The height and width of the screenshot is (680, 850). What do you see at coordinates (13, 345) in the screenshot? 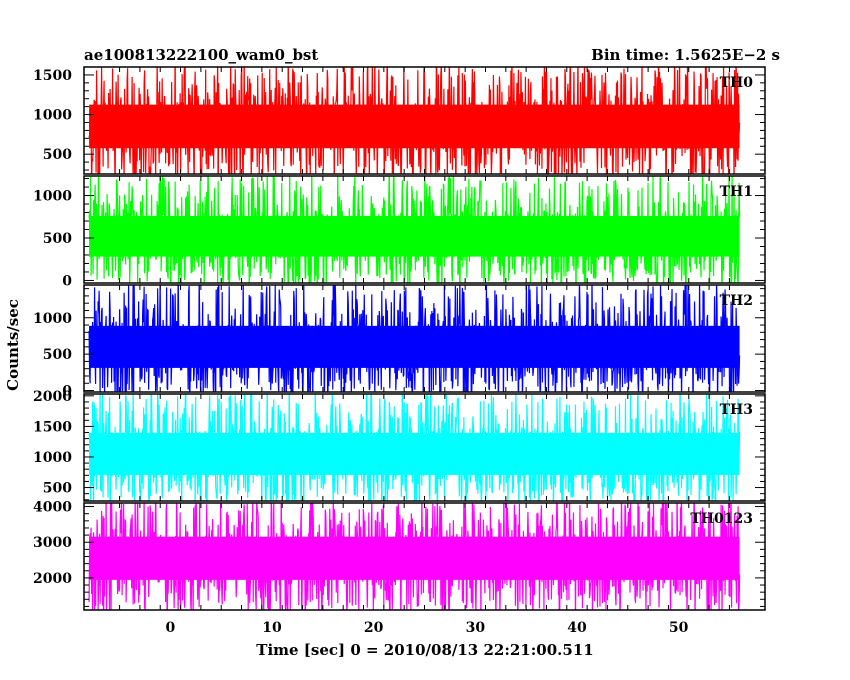
I see `y-axis-label: Counts/sec` at bounding box center [13, 345].